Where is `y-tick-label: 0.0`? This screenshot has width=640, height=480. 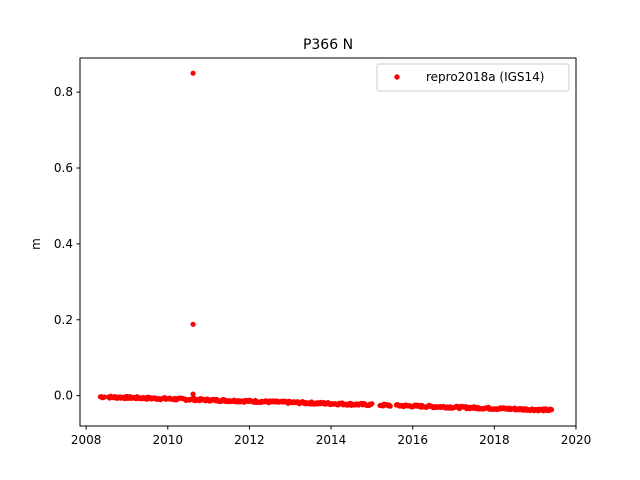 y-tick-label: 0.0 is located at coordinates (63, 396).